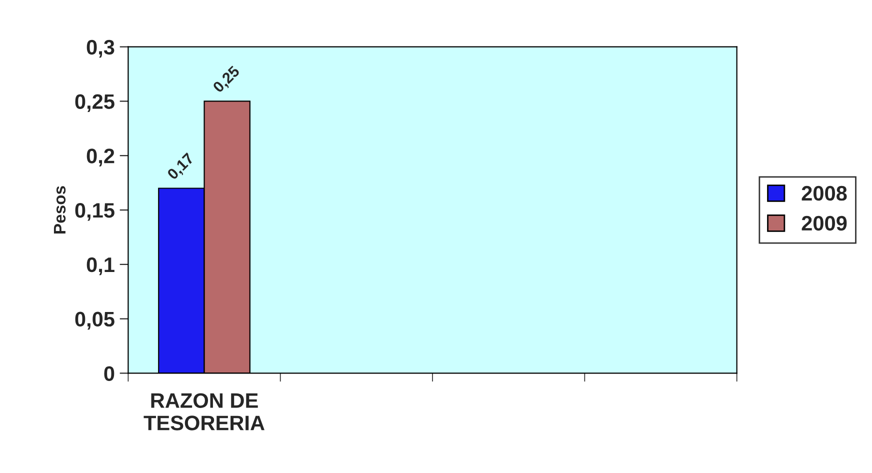  I want to click on x-tick-label: RAZON DE TESORERIA, so click(204, 411).